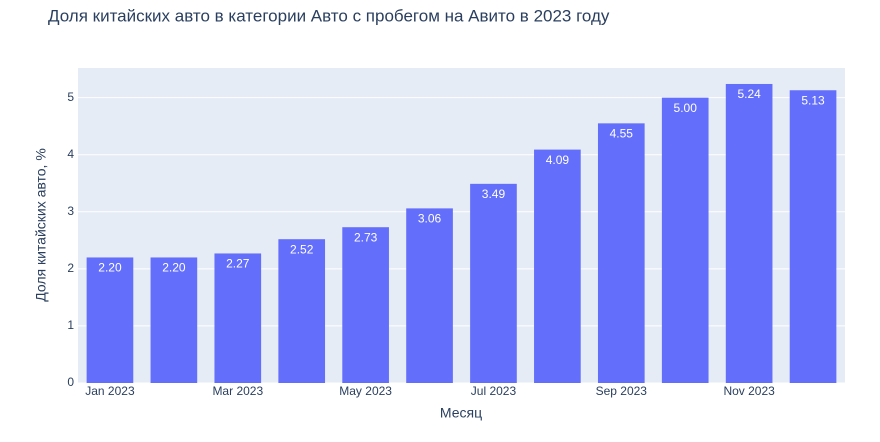 This screenshot has width=880, height=442. What do you see at coordinates (430, 219) in the screenshot?
I see `value-label: 3.06` at bounding box center [430, 219].